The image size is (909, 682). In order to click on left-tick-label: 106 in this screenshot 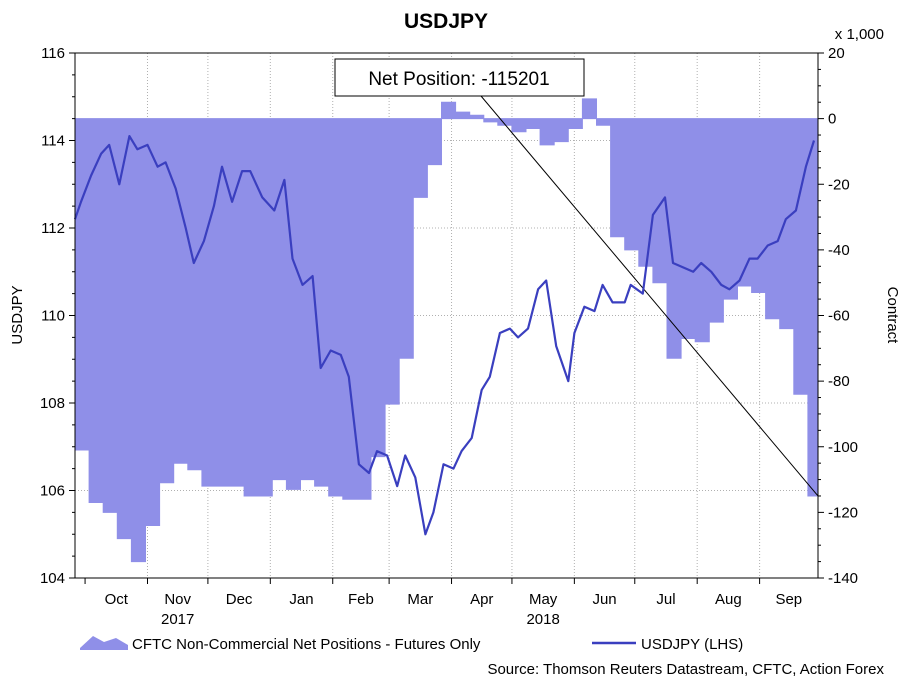, I will do `click(52, 491)`.